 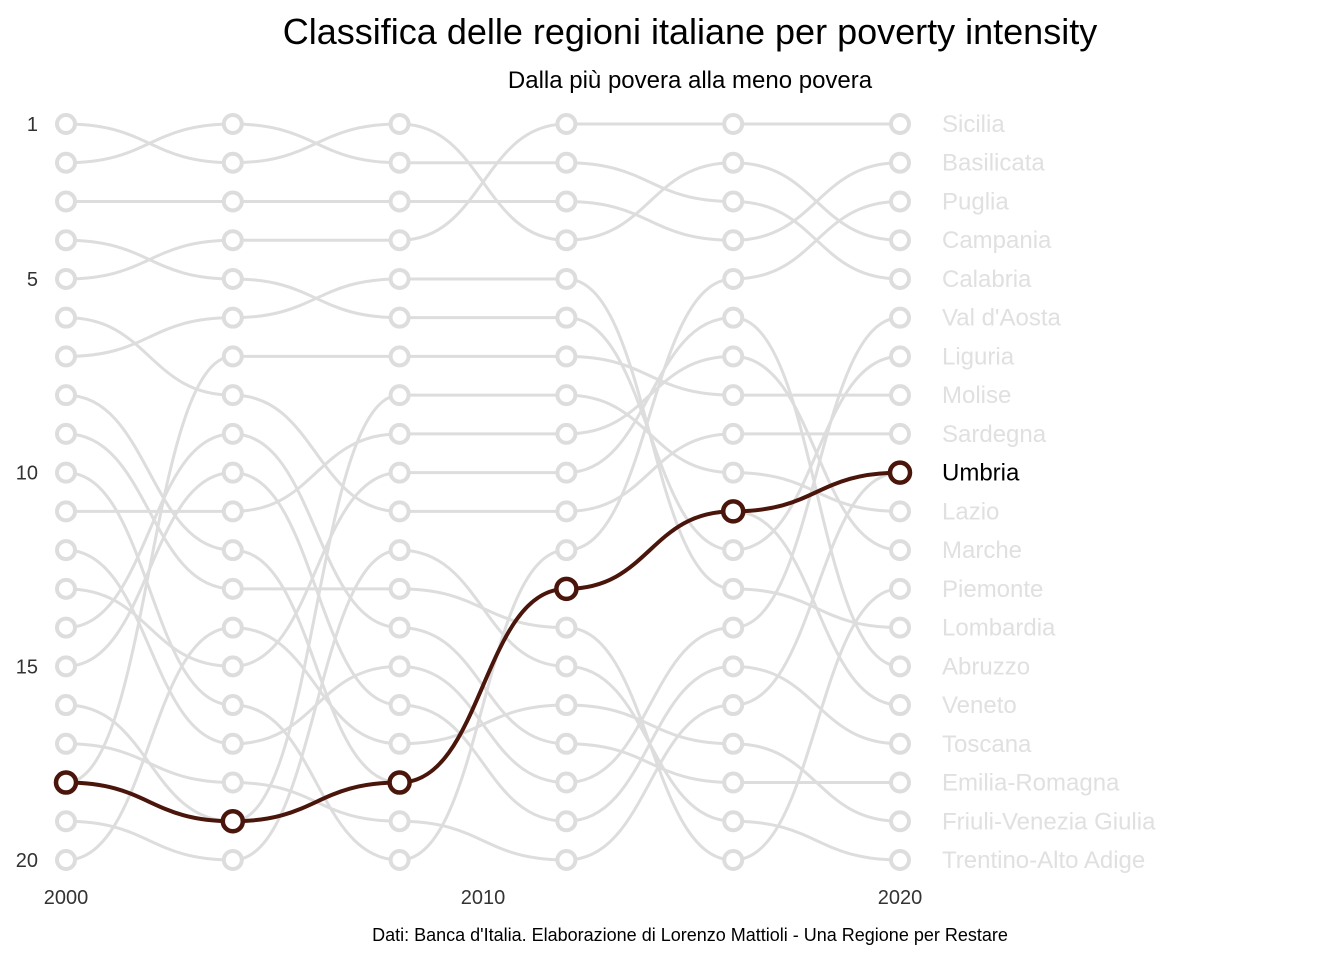 What do you see at coordinates (900, 898) in the screenshot?
I see `x-tick-label: 2020` at bounding box center [900, 898].